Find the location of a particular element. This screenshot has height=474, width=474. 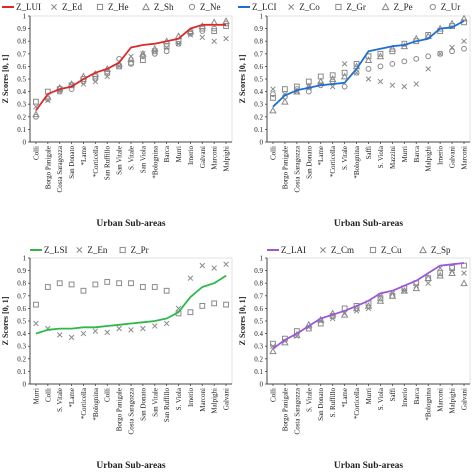

x-tick-label: San Ruffillo is located at coordinates (108, 163).